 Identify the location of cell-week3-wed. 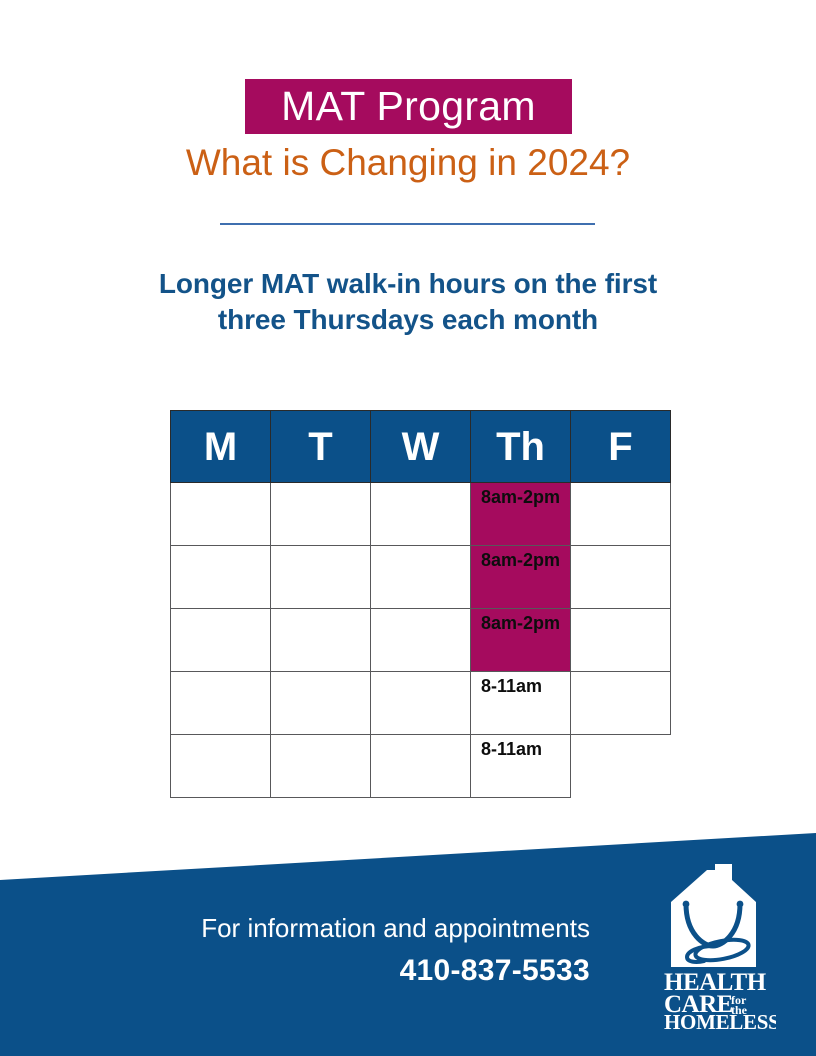
(420, 640).